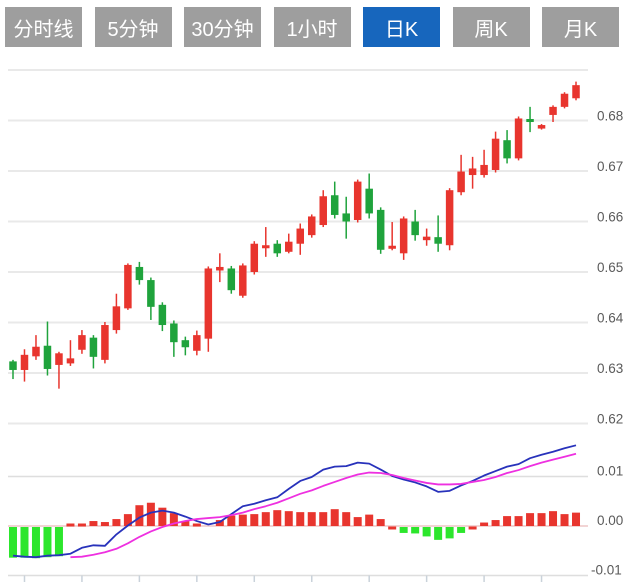  I want to click on period-tabbar: 分时线 5分钟 30分钟 1小时 日K 周K 月K, so click(312, 27).